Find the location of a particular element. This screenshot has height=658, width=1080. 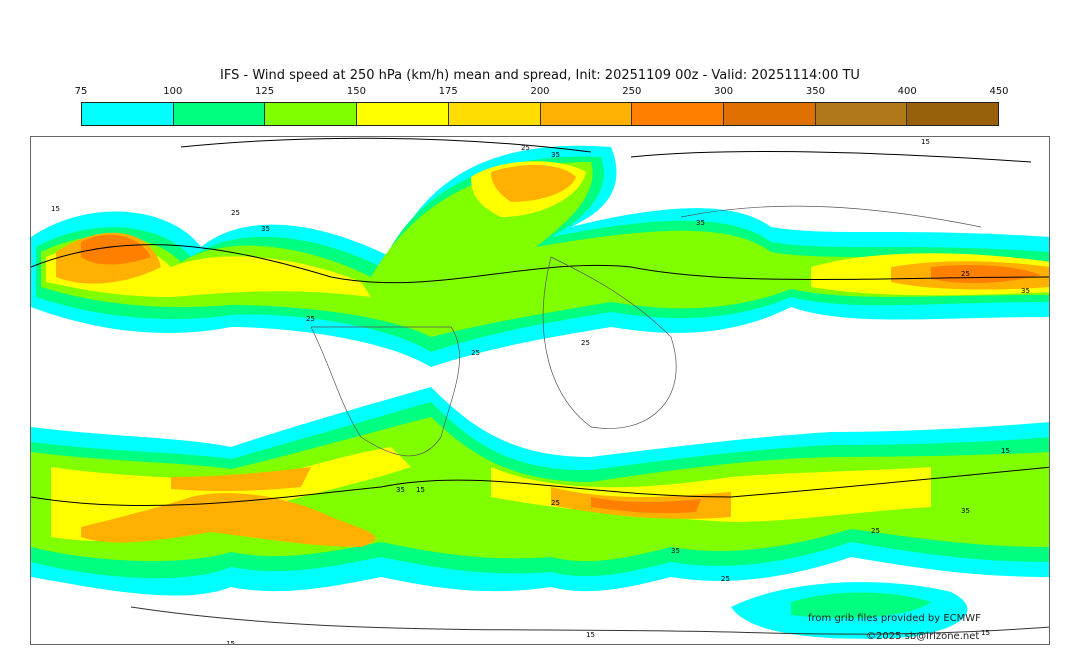

colorbar-tick: 350 is located at coordinates (815, 91).